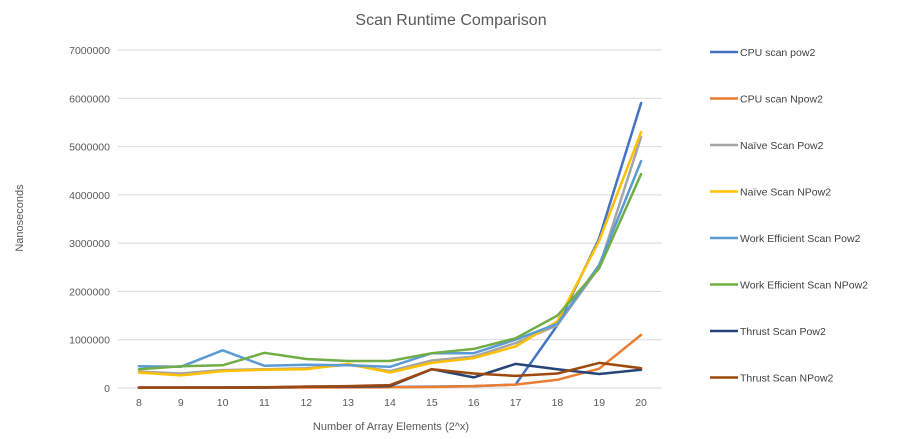  I want to click on y-tick-label: 0, so click(107, 389).